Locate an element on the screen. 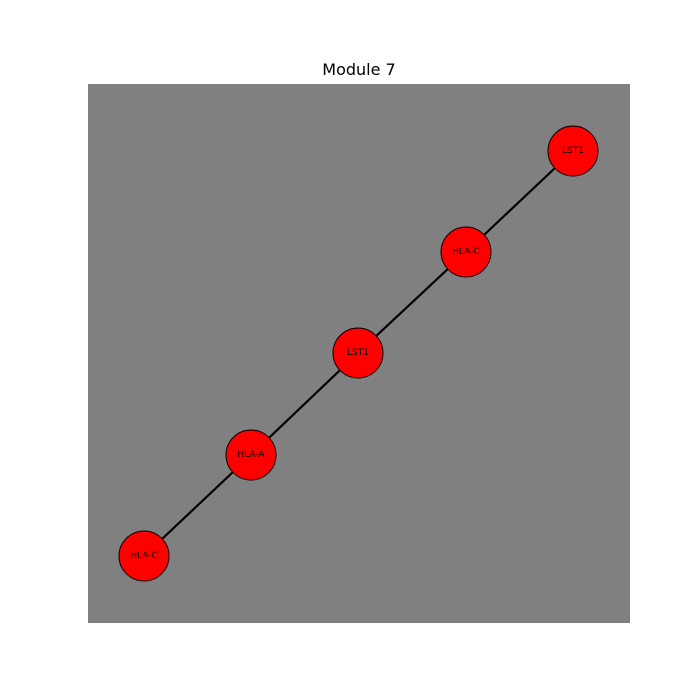 The width and height of the screenshot is (700, 700). node-n2: HLA-C is located at coordinates (466, 252).